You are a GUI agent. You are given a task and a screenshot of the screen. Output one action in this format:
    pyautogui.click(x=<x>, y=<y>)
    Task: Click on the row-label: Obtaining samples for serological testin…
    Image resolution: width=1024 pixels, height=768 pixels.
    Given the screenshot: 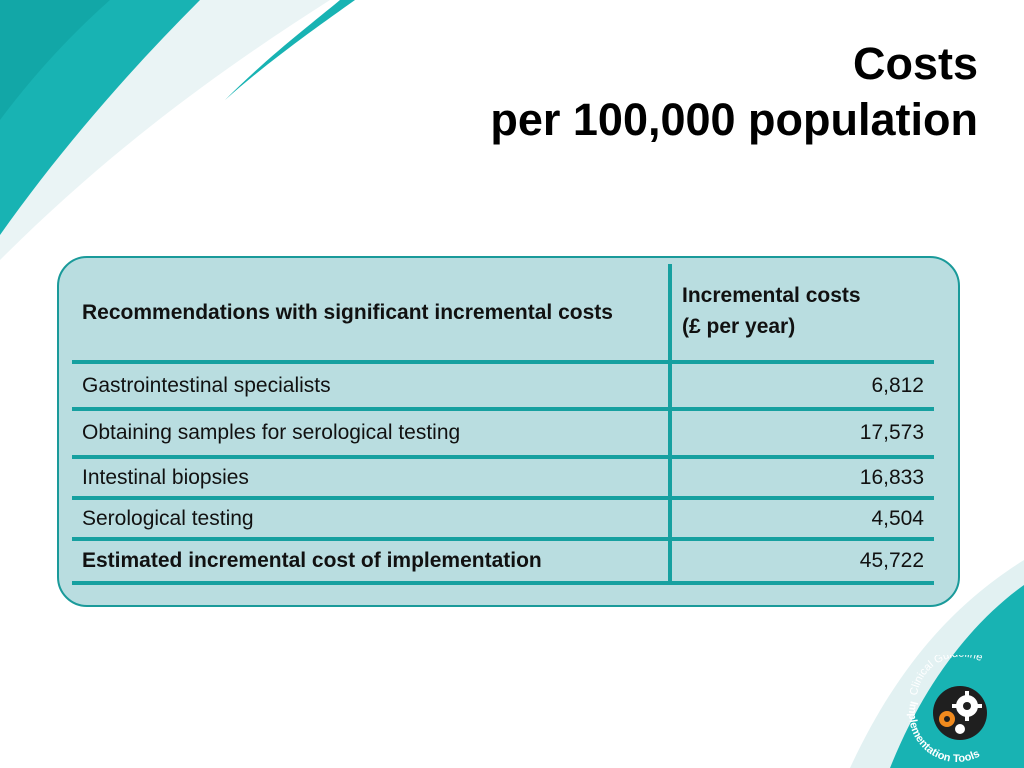 What is the action you would take?
    pyautogui.click(x=372, y=434)
    